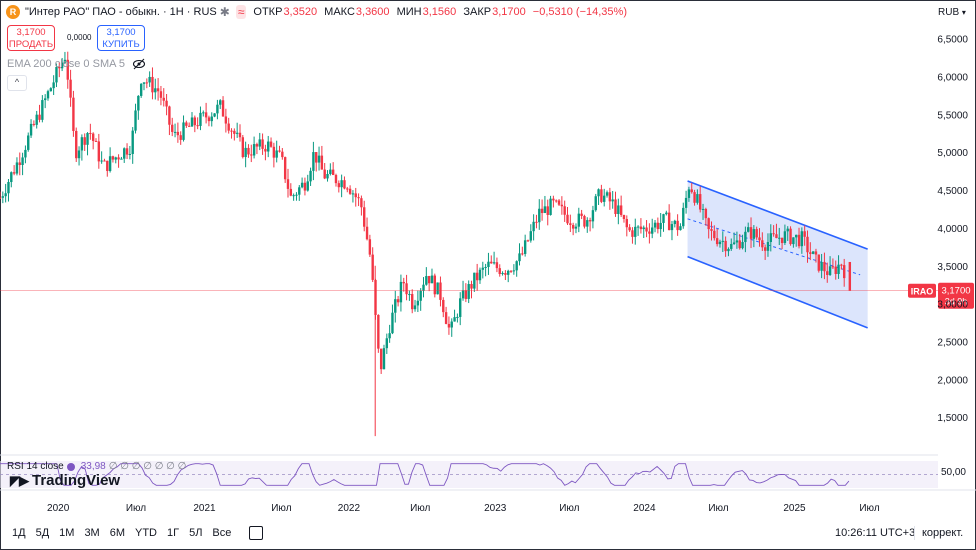 This screenshot has width=976, height=550. Describe the element at coordinates (117, 533) in the screenshot. I see `range-4: 6М` at that location.